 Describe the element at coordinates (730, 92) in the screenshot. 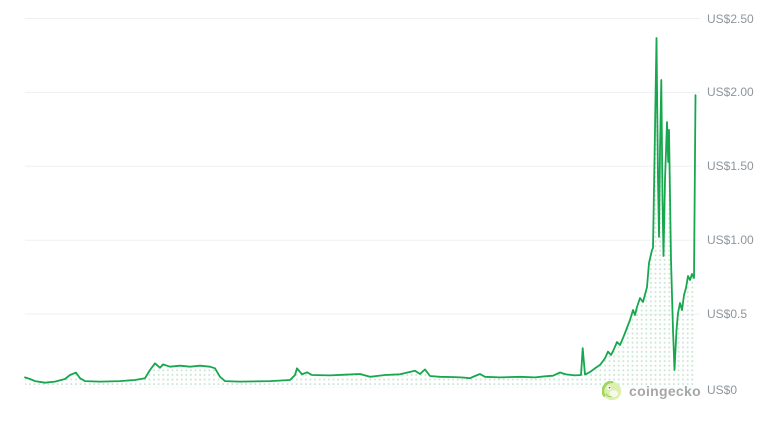

I see `y-axis-label-2.00: US$2.00` at that location.